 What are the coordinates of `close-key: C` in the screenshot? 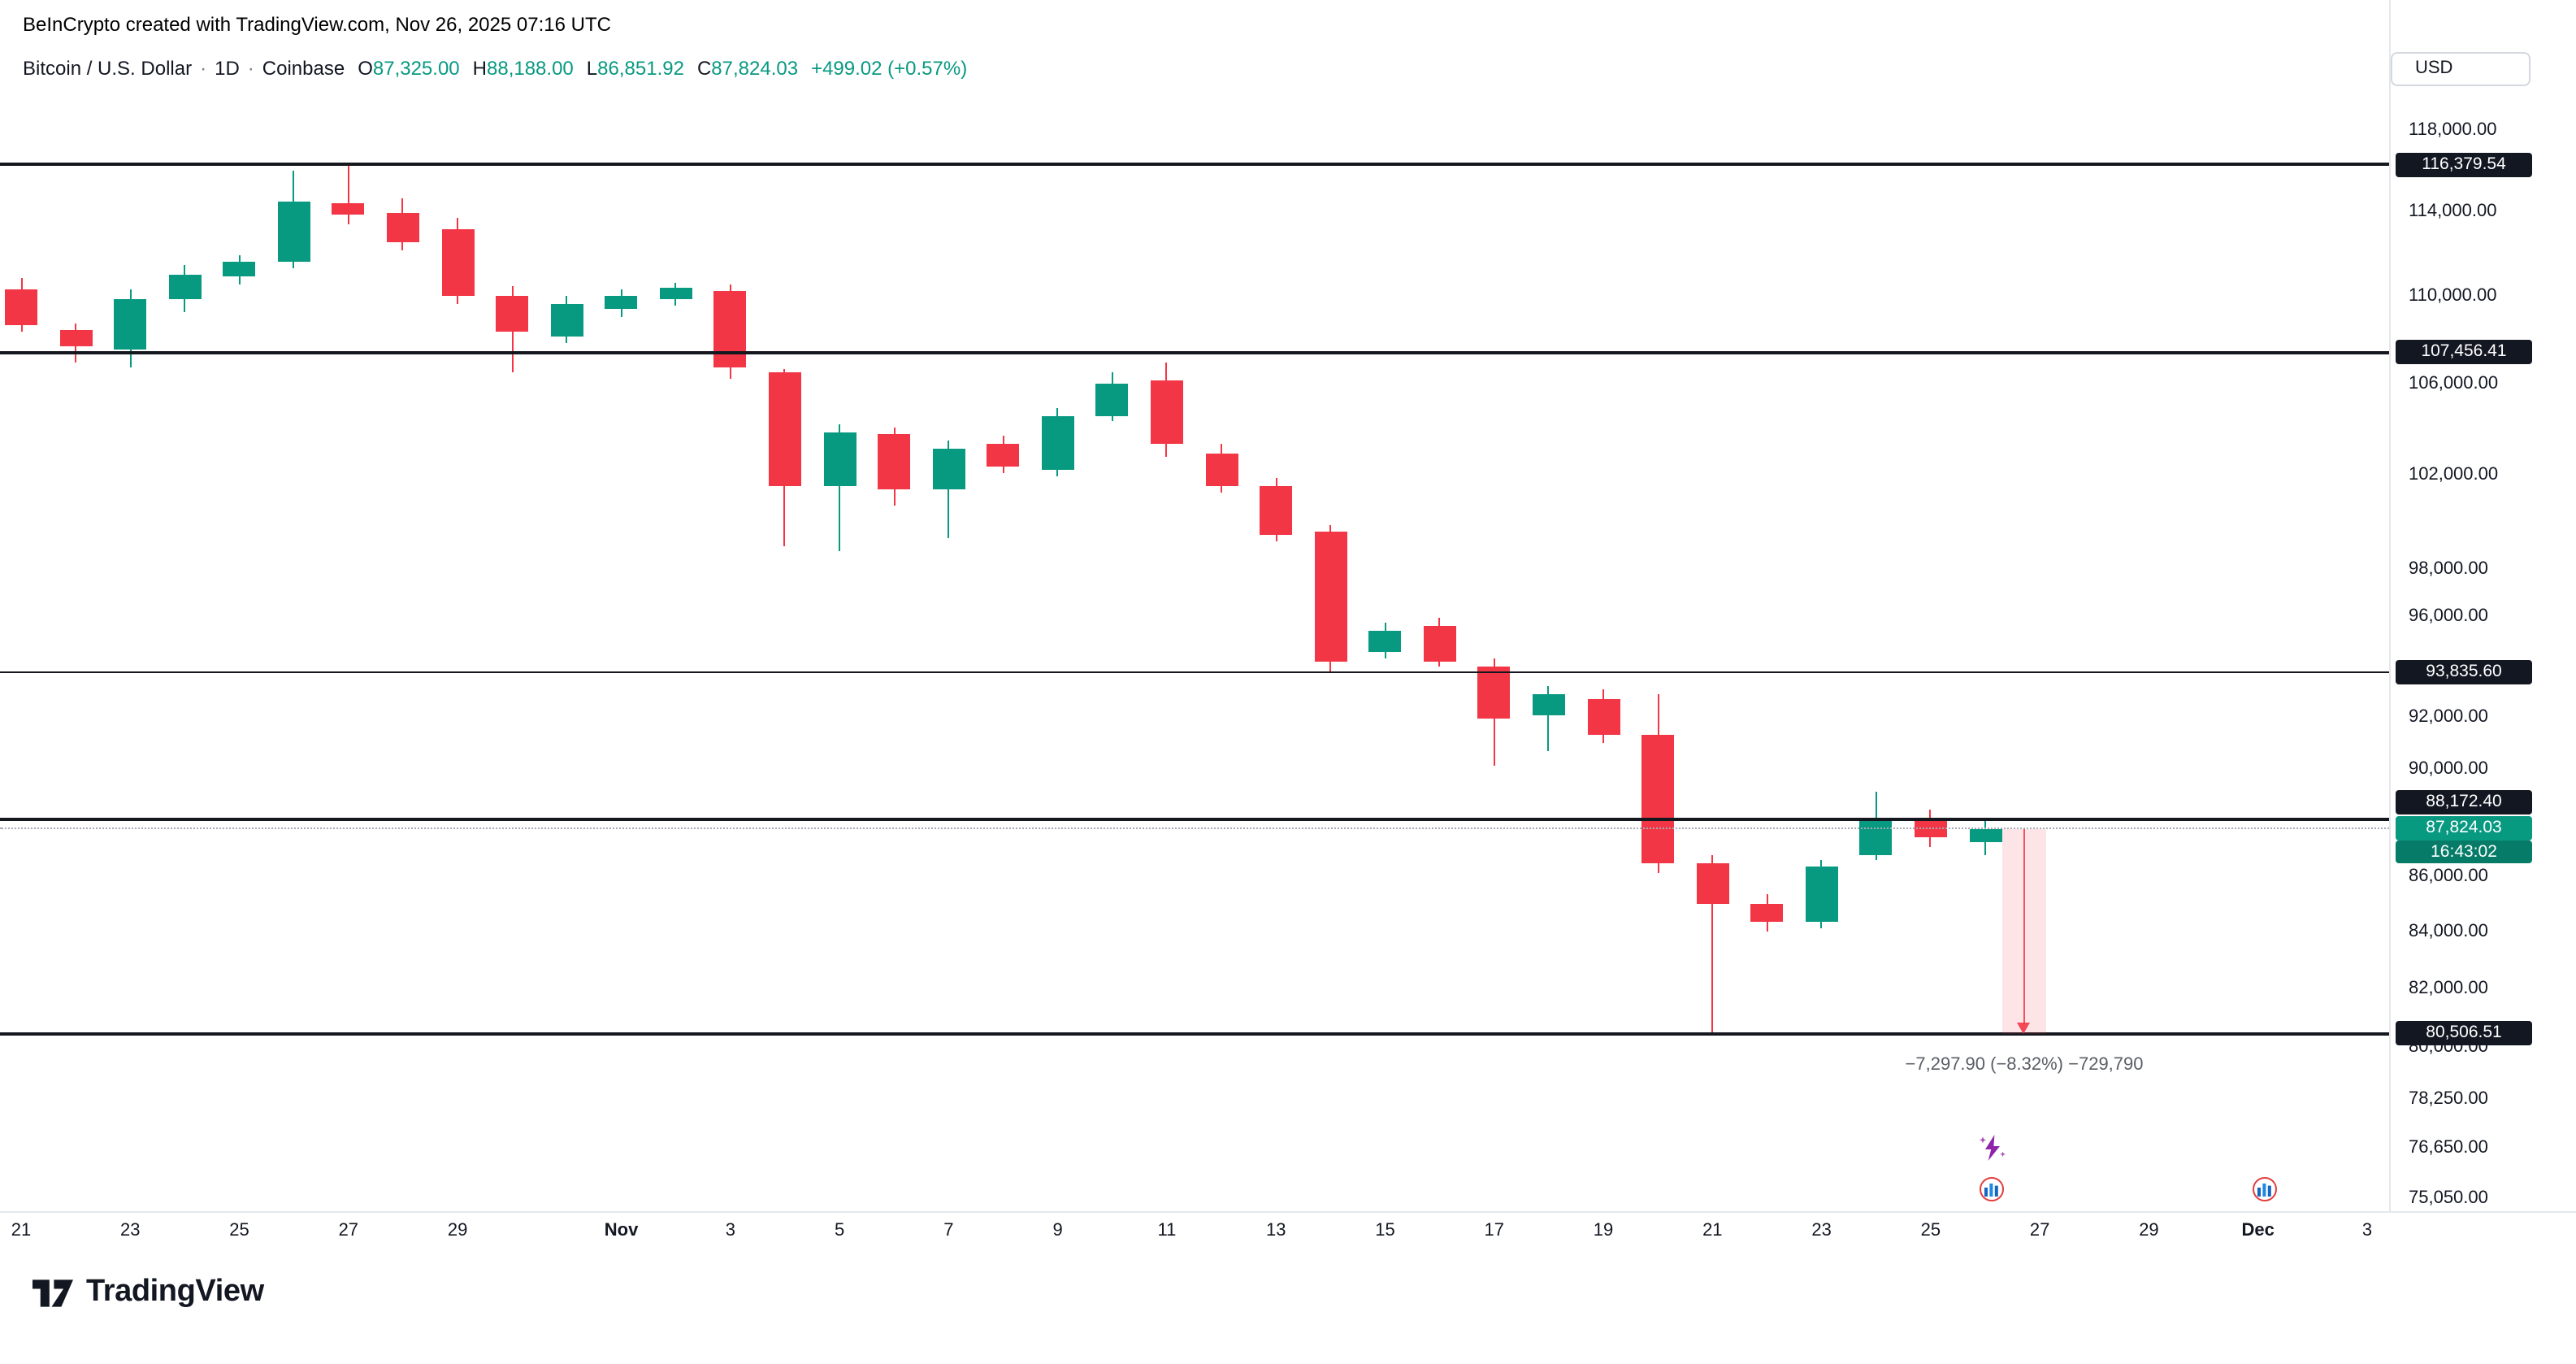 It's located at (704, 68).